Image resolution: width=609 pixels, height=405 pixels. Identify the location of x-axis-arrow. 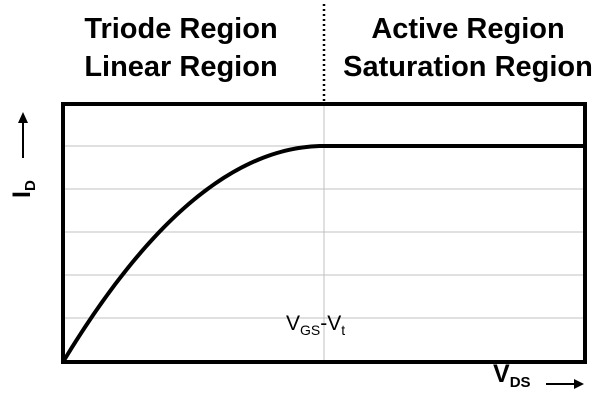
(565, 384).